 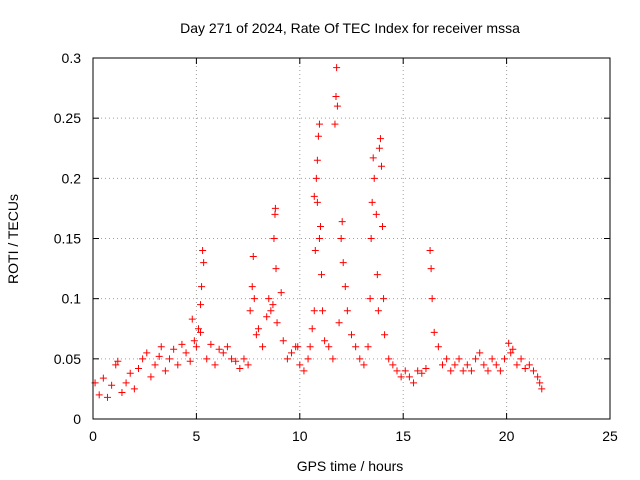 I want to click on x-tick-label: 5, so click(x=197, y=436).